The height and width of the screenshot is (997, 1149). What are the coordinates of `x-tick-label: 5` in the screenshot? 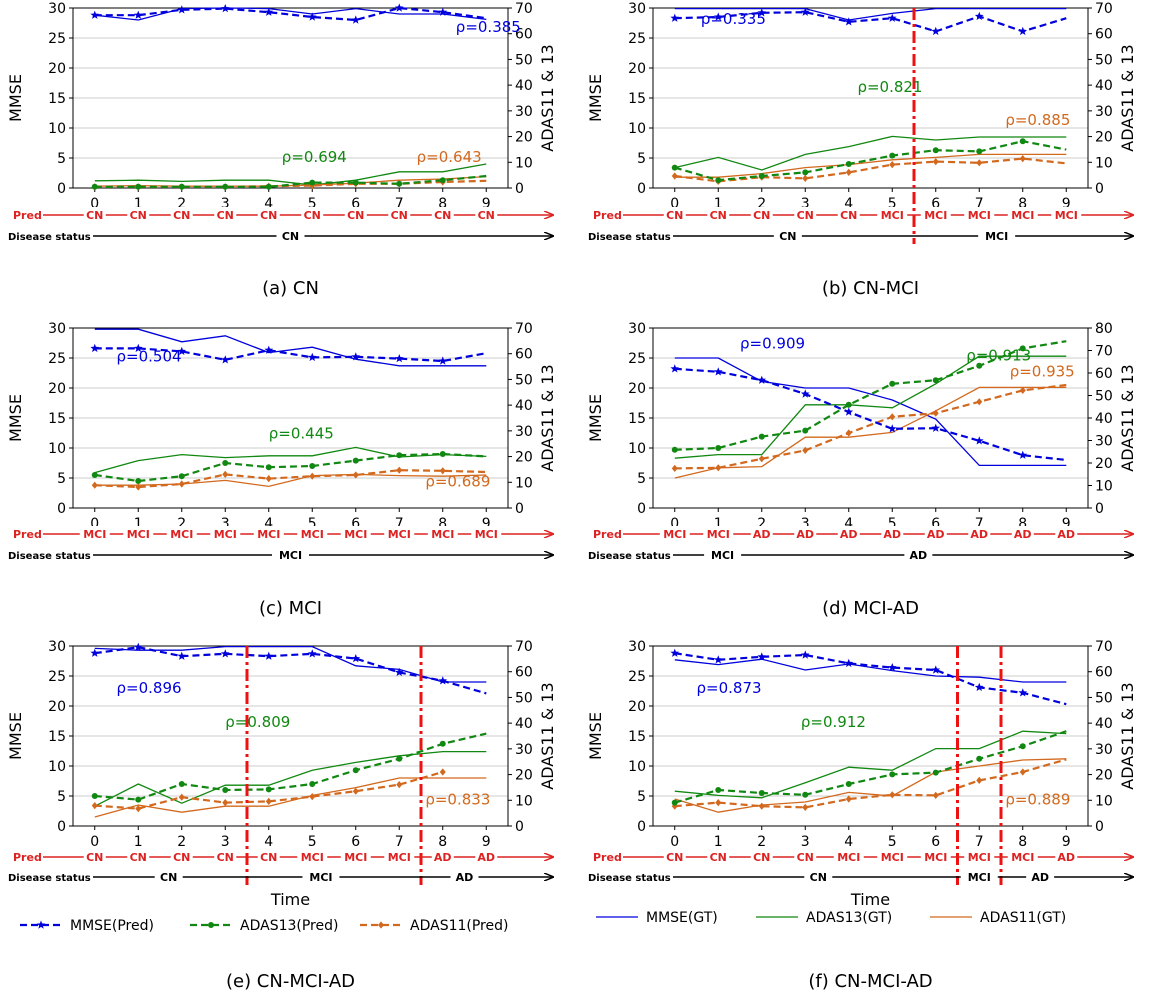 It's located at (312, 524).